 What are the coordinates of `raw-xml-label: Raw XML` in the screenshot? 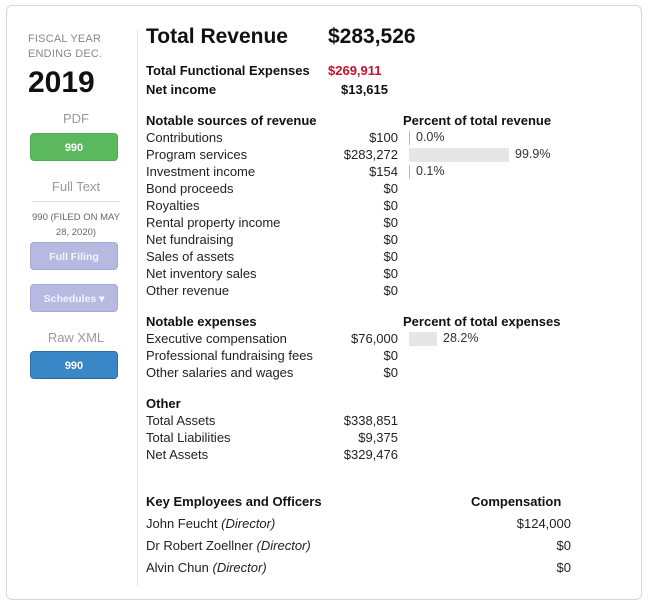 It's located at (76, 337).